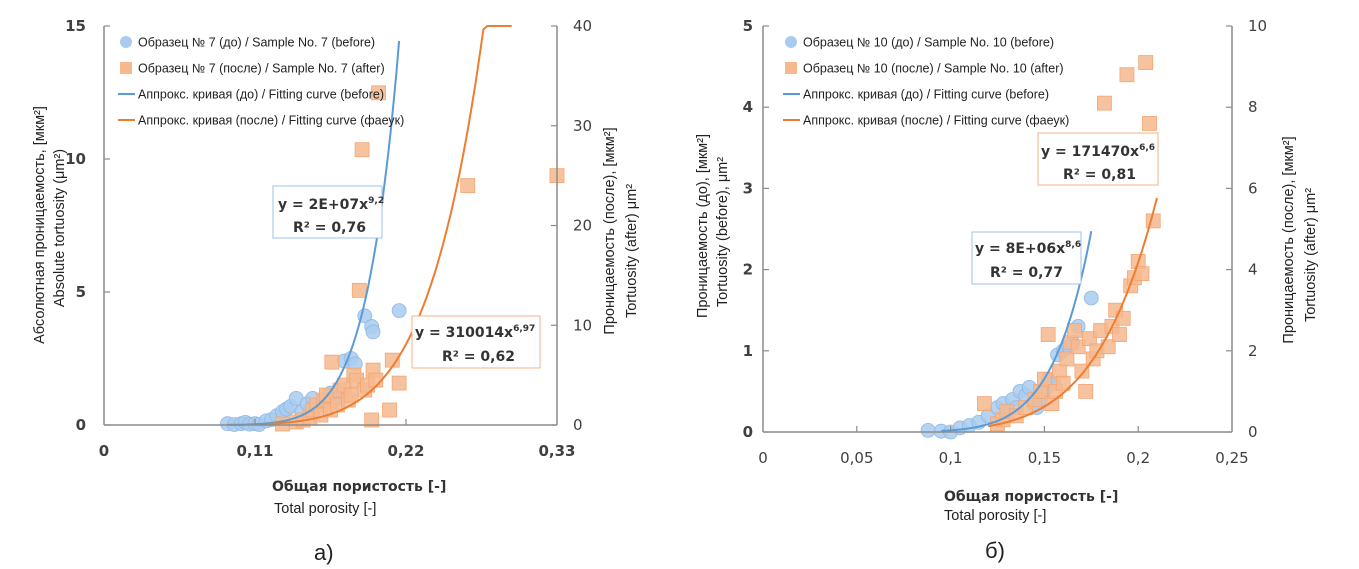 The width and height of the screenshot is (1359, 569). Describe the element at coordinates (254, 451) in the screenshot. I see `x-tick-label: 0,11` at that location.